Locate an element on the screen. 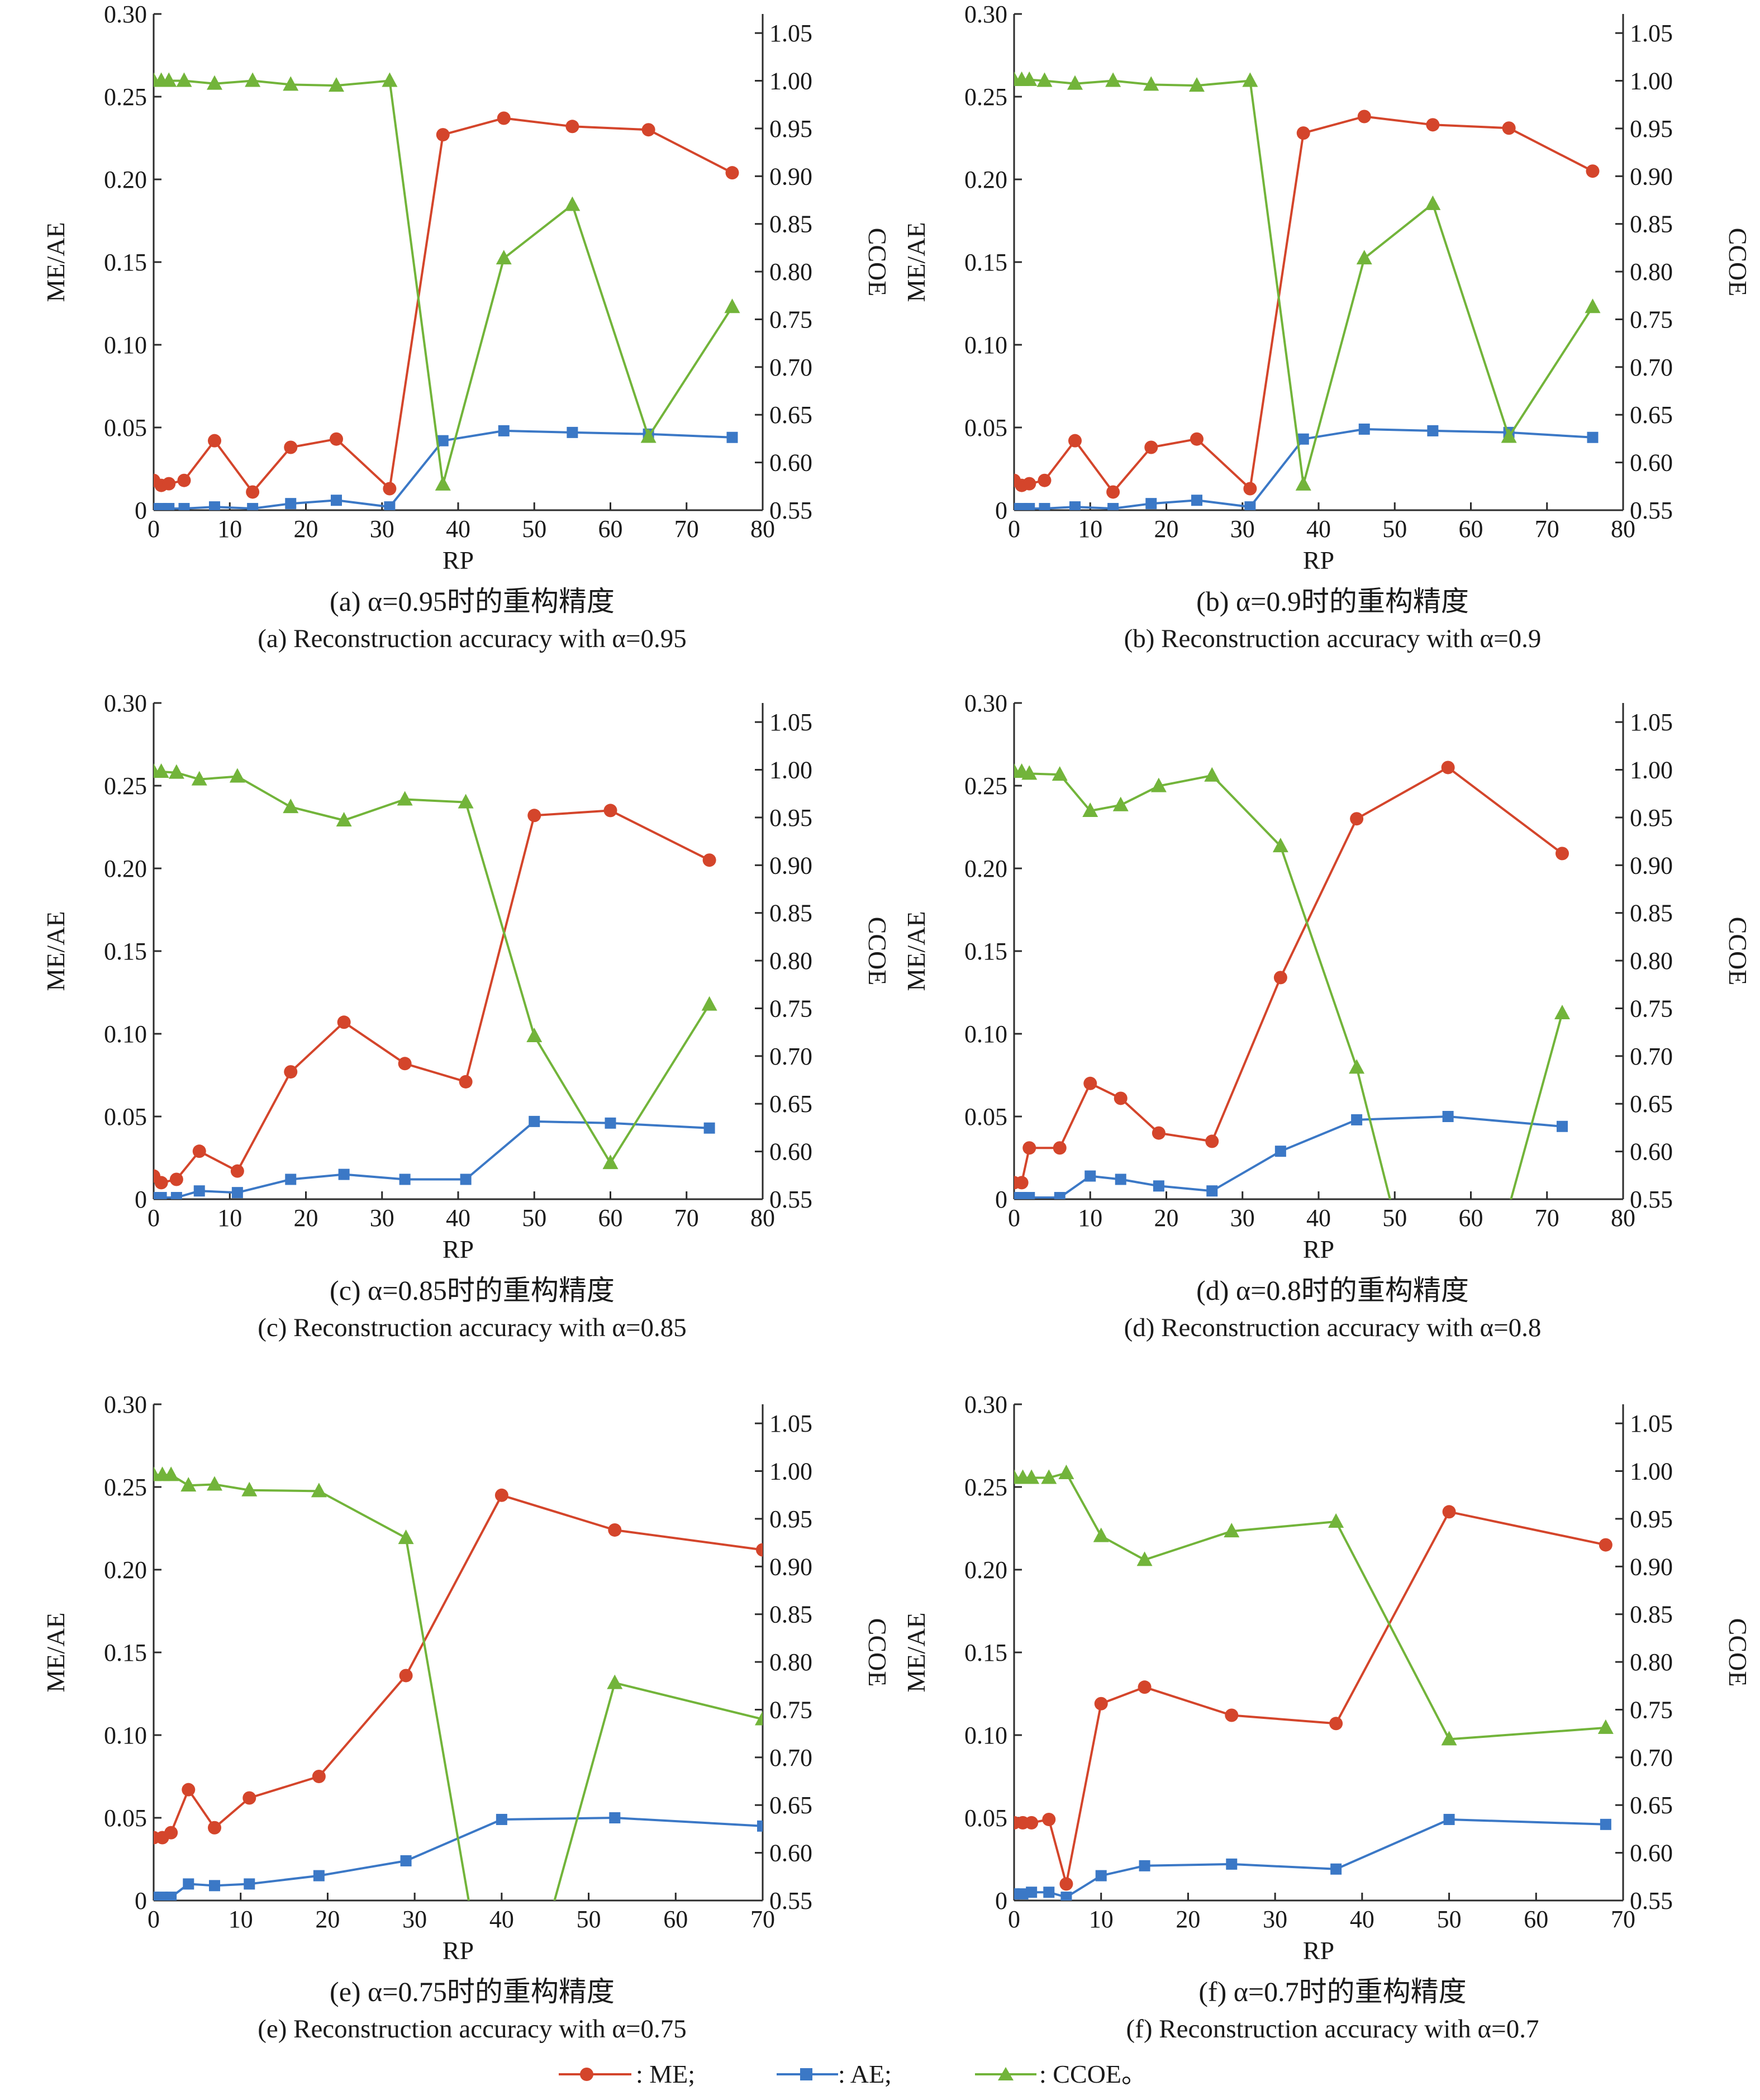 The height and width of the screenshot is (2100, 1760). series-line-ae is located at coordinates (1310, 1858).